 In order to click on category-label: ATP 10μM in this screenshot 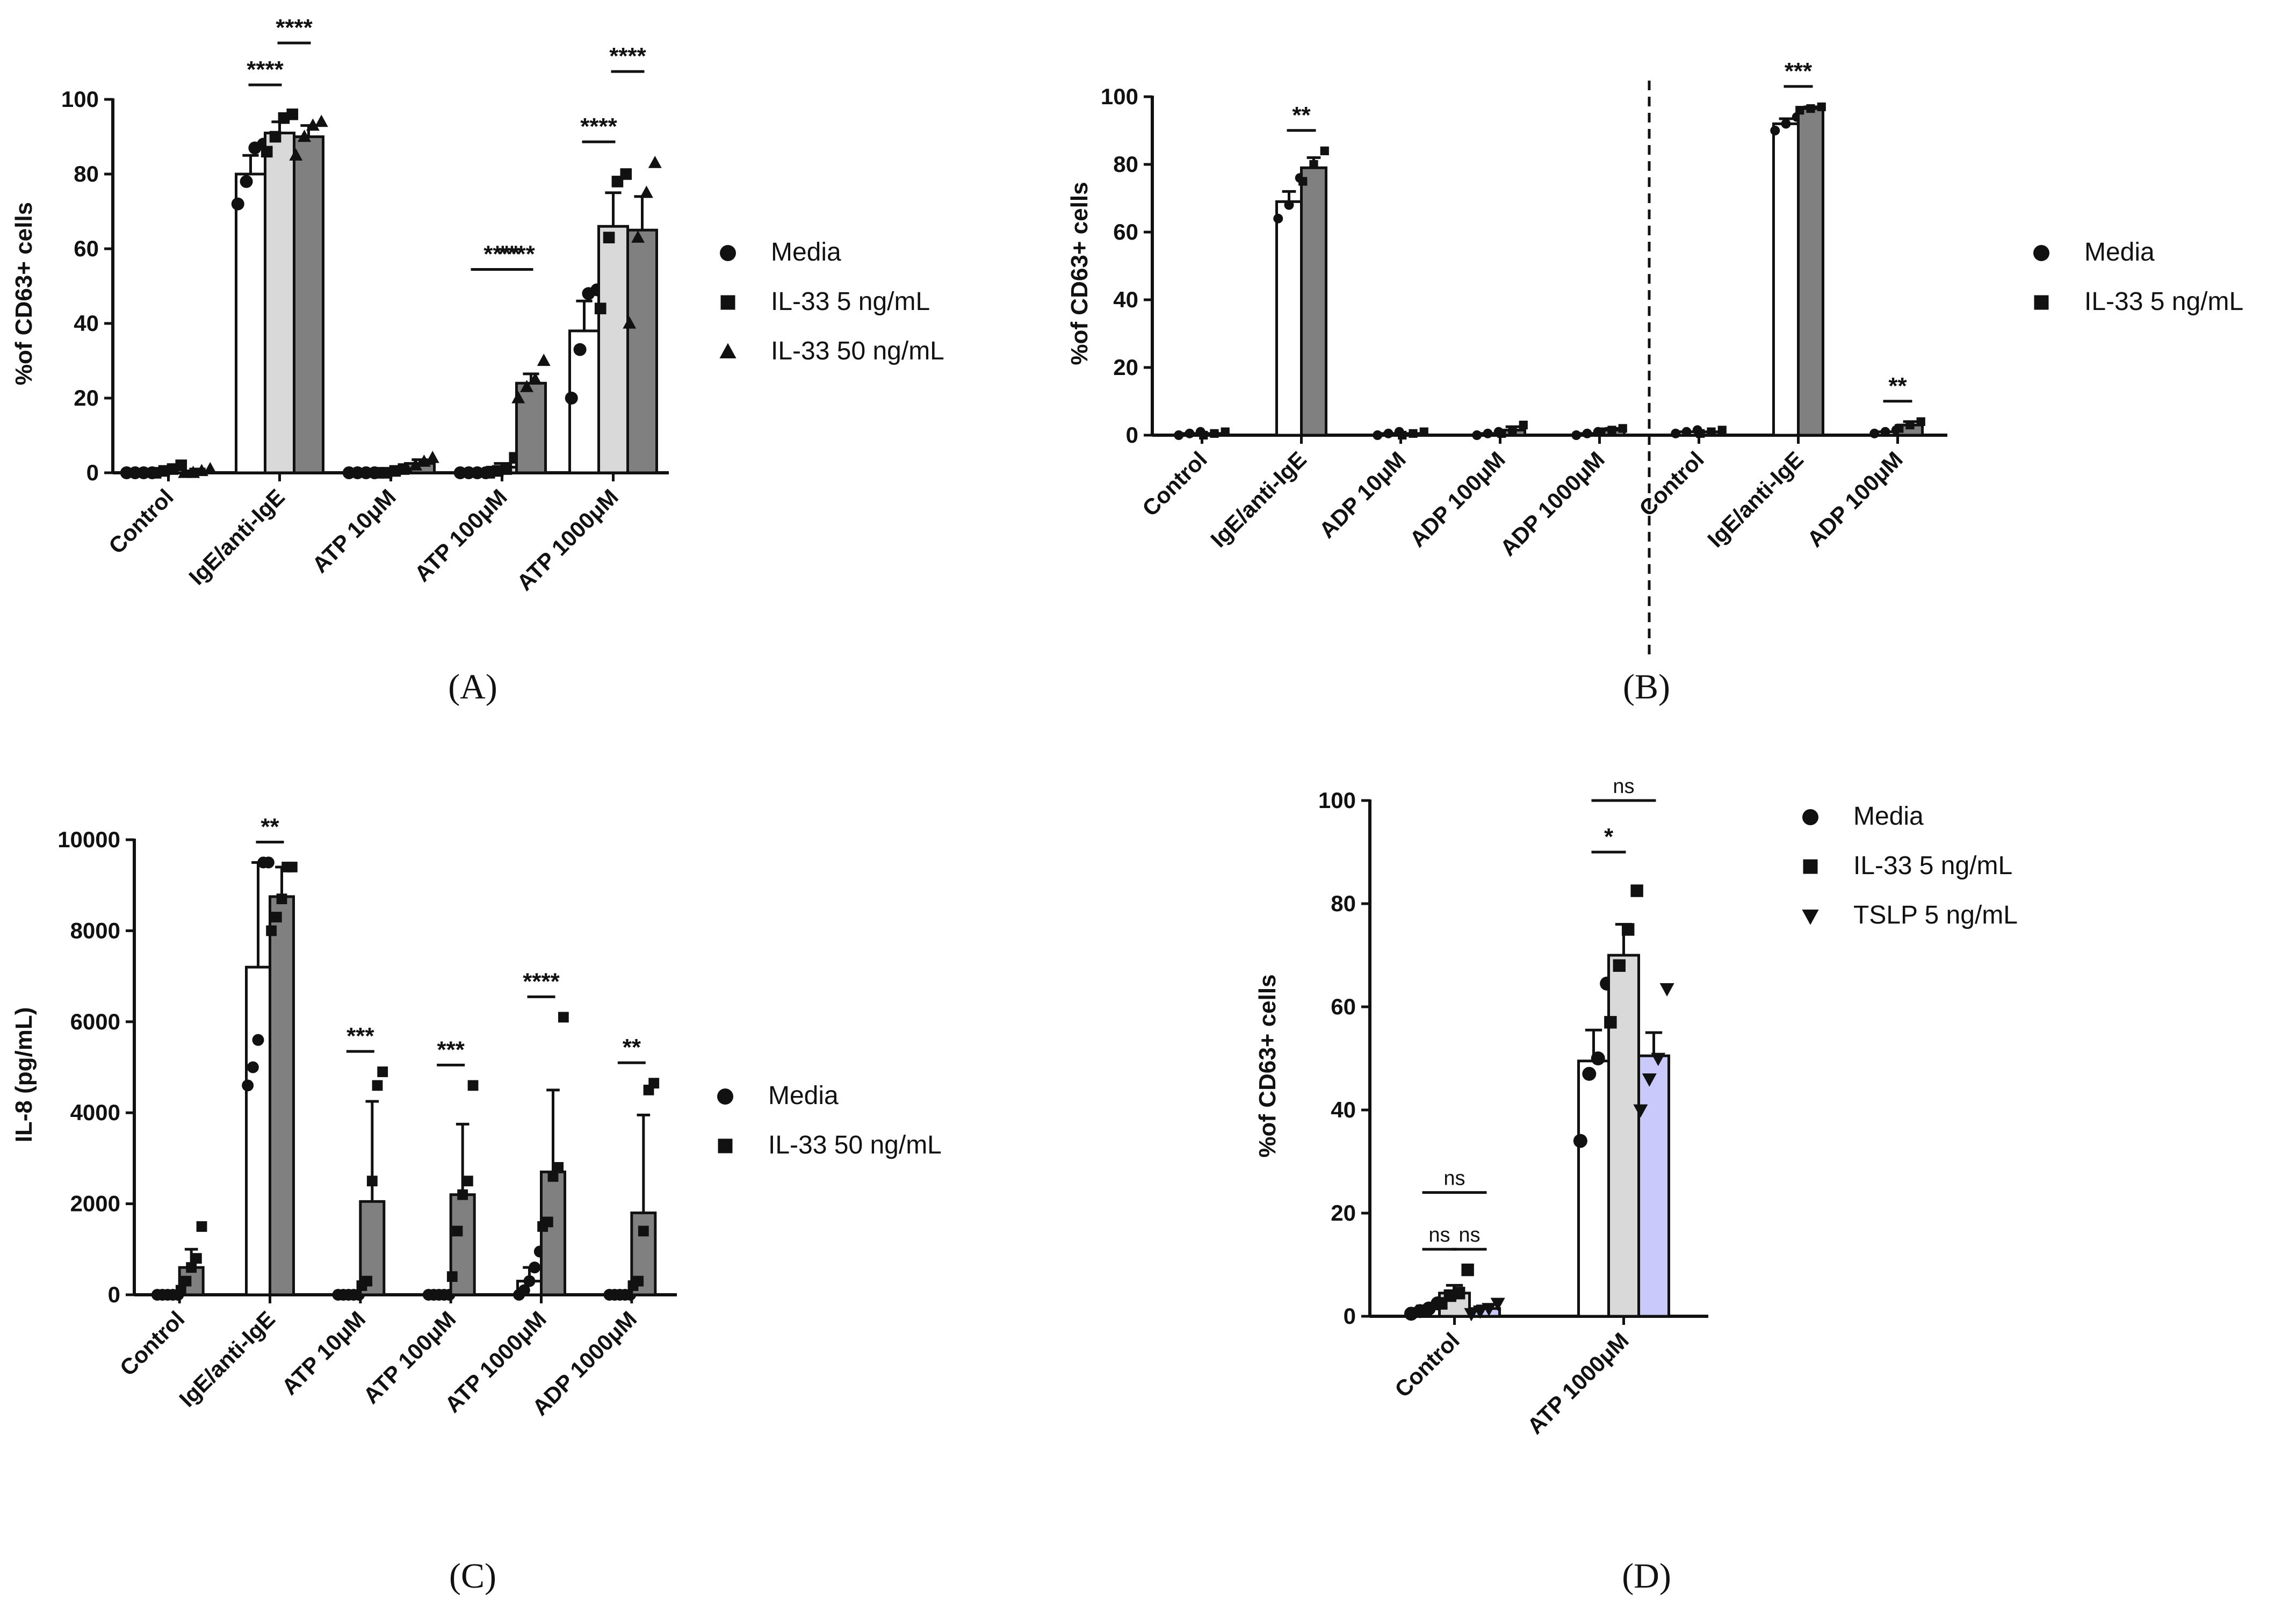, I will do `click(354, 531)`.